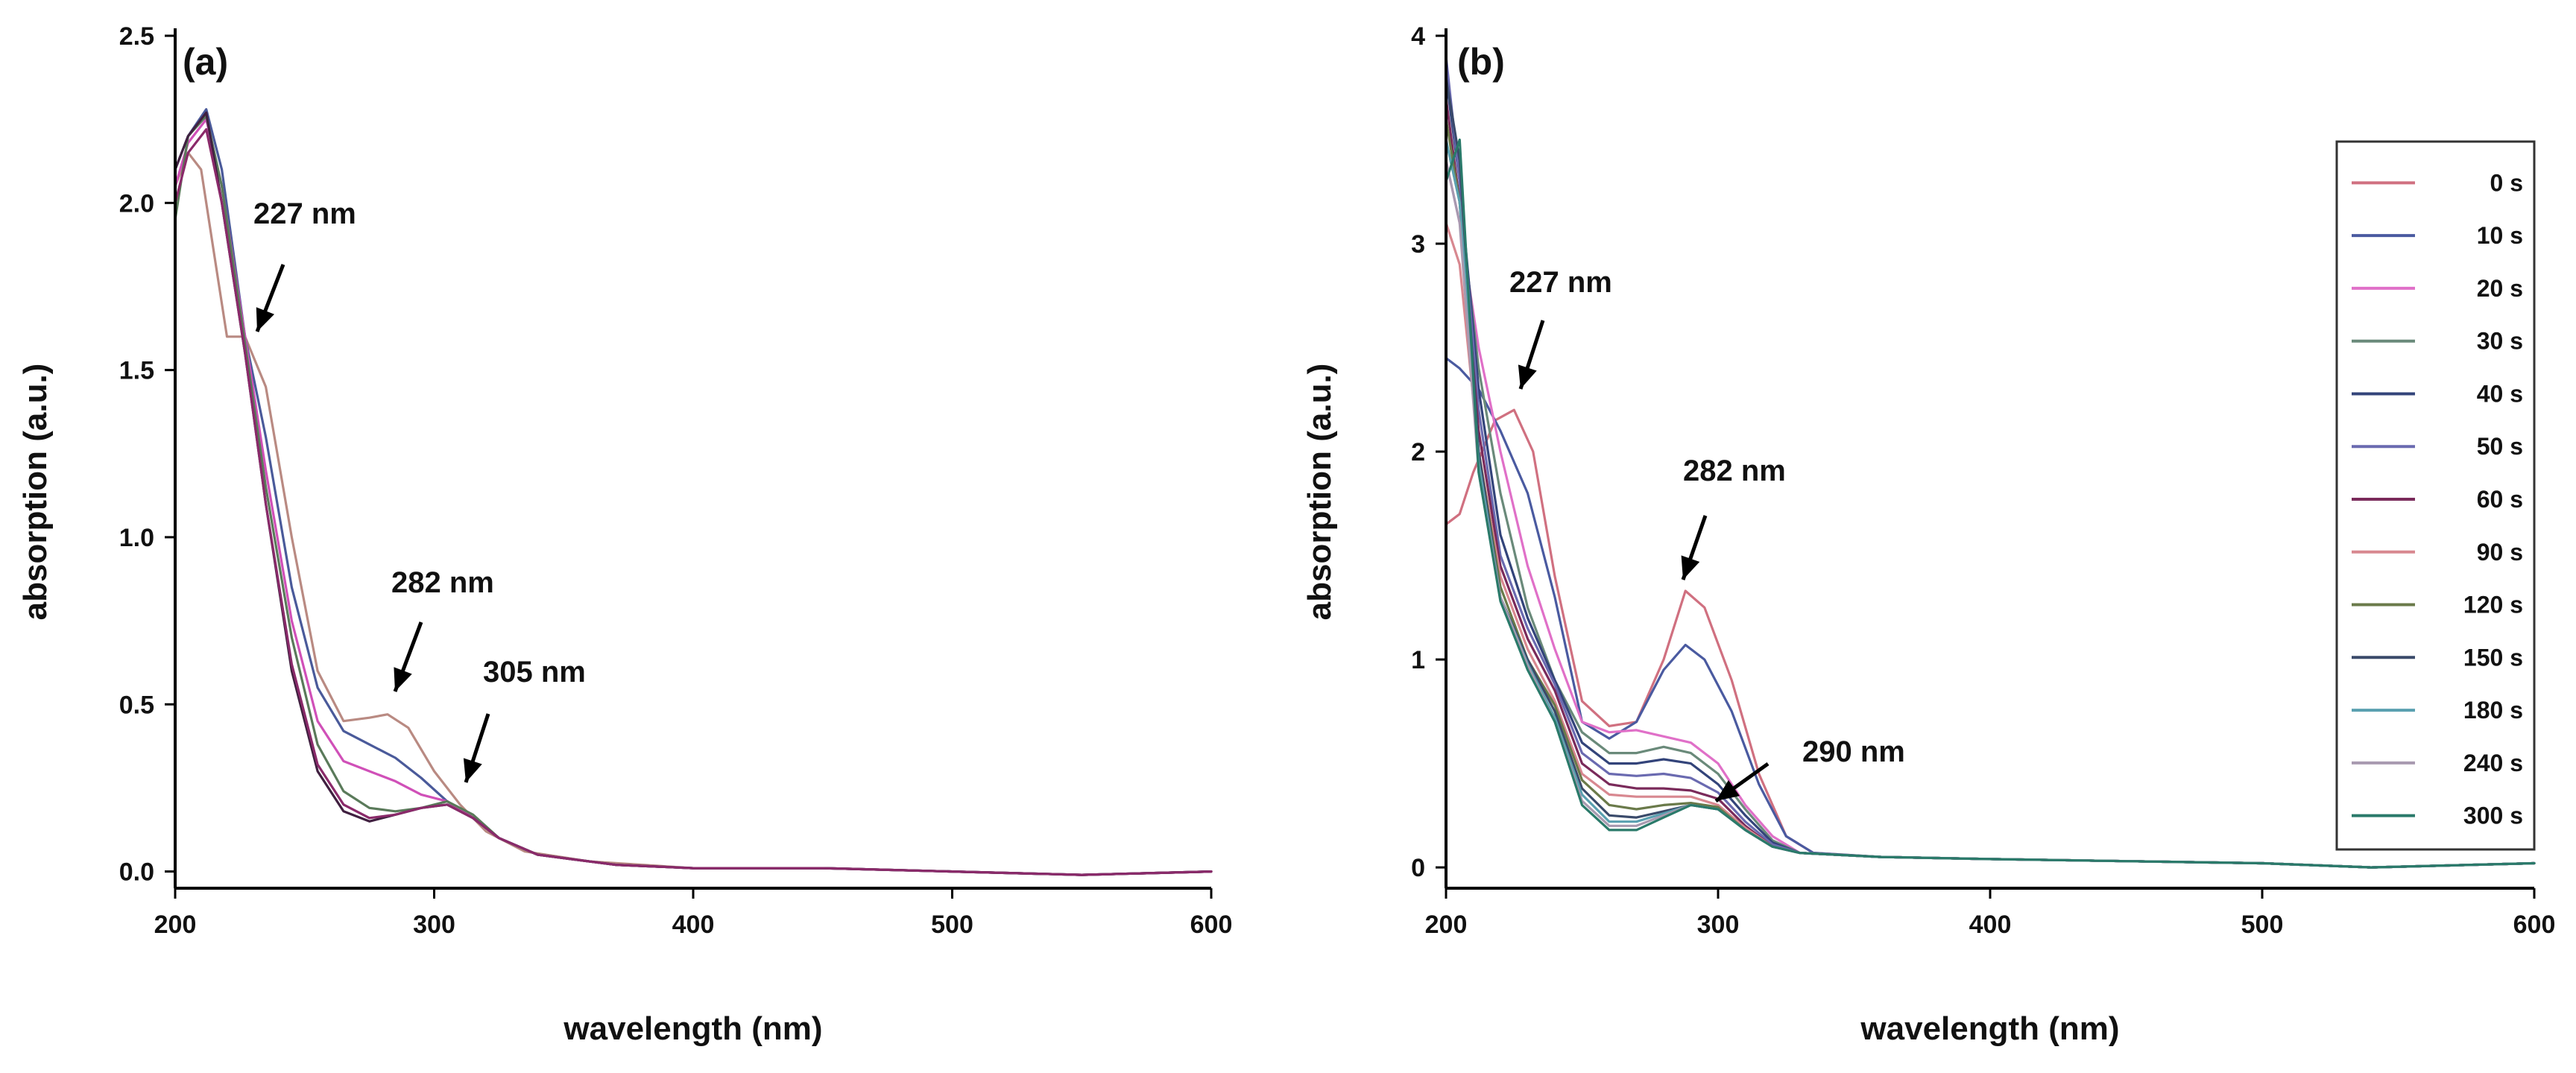 The image size is (2576, 1073). I want to click on legend-label-9: 150 s, so click(2493, 657).